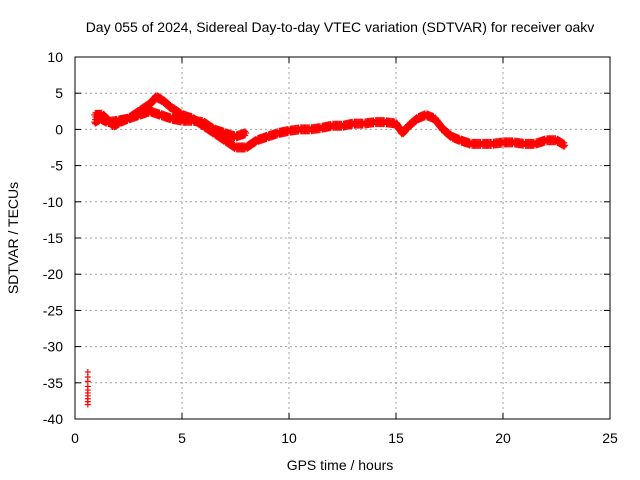 The image size is (640, 480). I want to click on y-tick-label: 10, so click(55, 57).